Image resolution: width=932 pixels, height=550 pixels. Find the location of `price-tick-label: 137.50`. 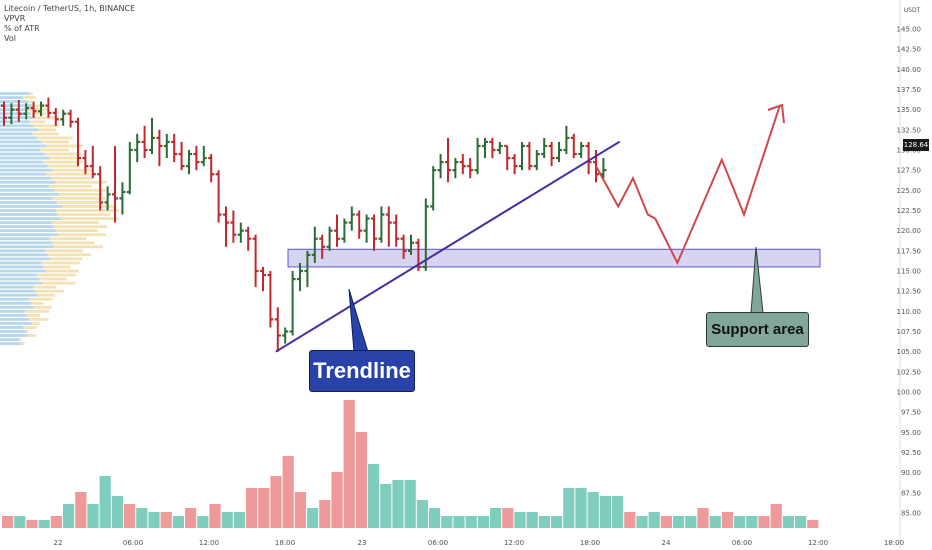

price-tick-label: 137.50 is located at coordinates (909, 90).